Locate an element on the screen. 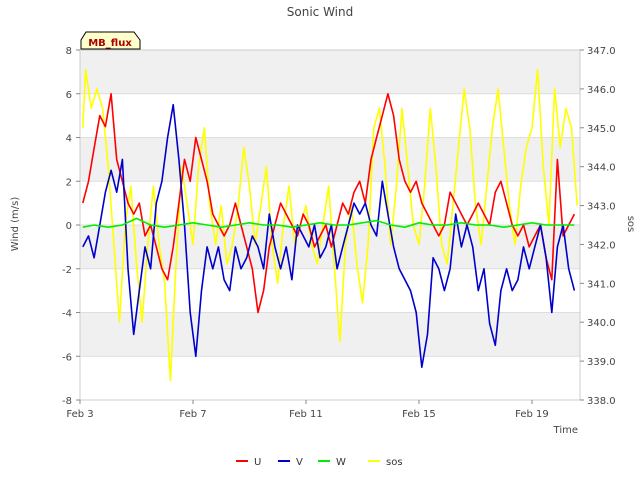  legend-label-u: U is located at coordinates (257, 462).